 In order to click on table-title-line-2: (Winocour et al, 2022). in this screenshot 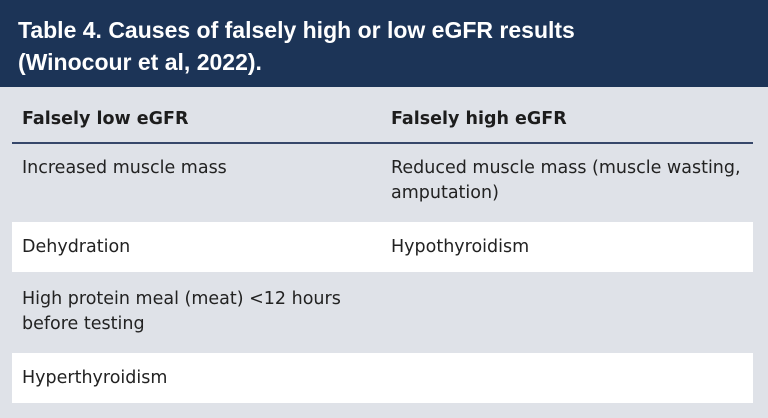, I will do `click(140, 62)`.